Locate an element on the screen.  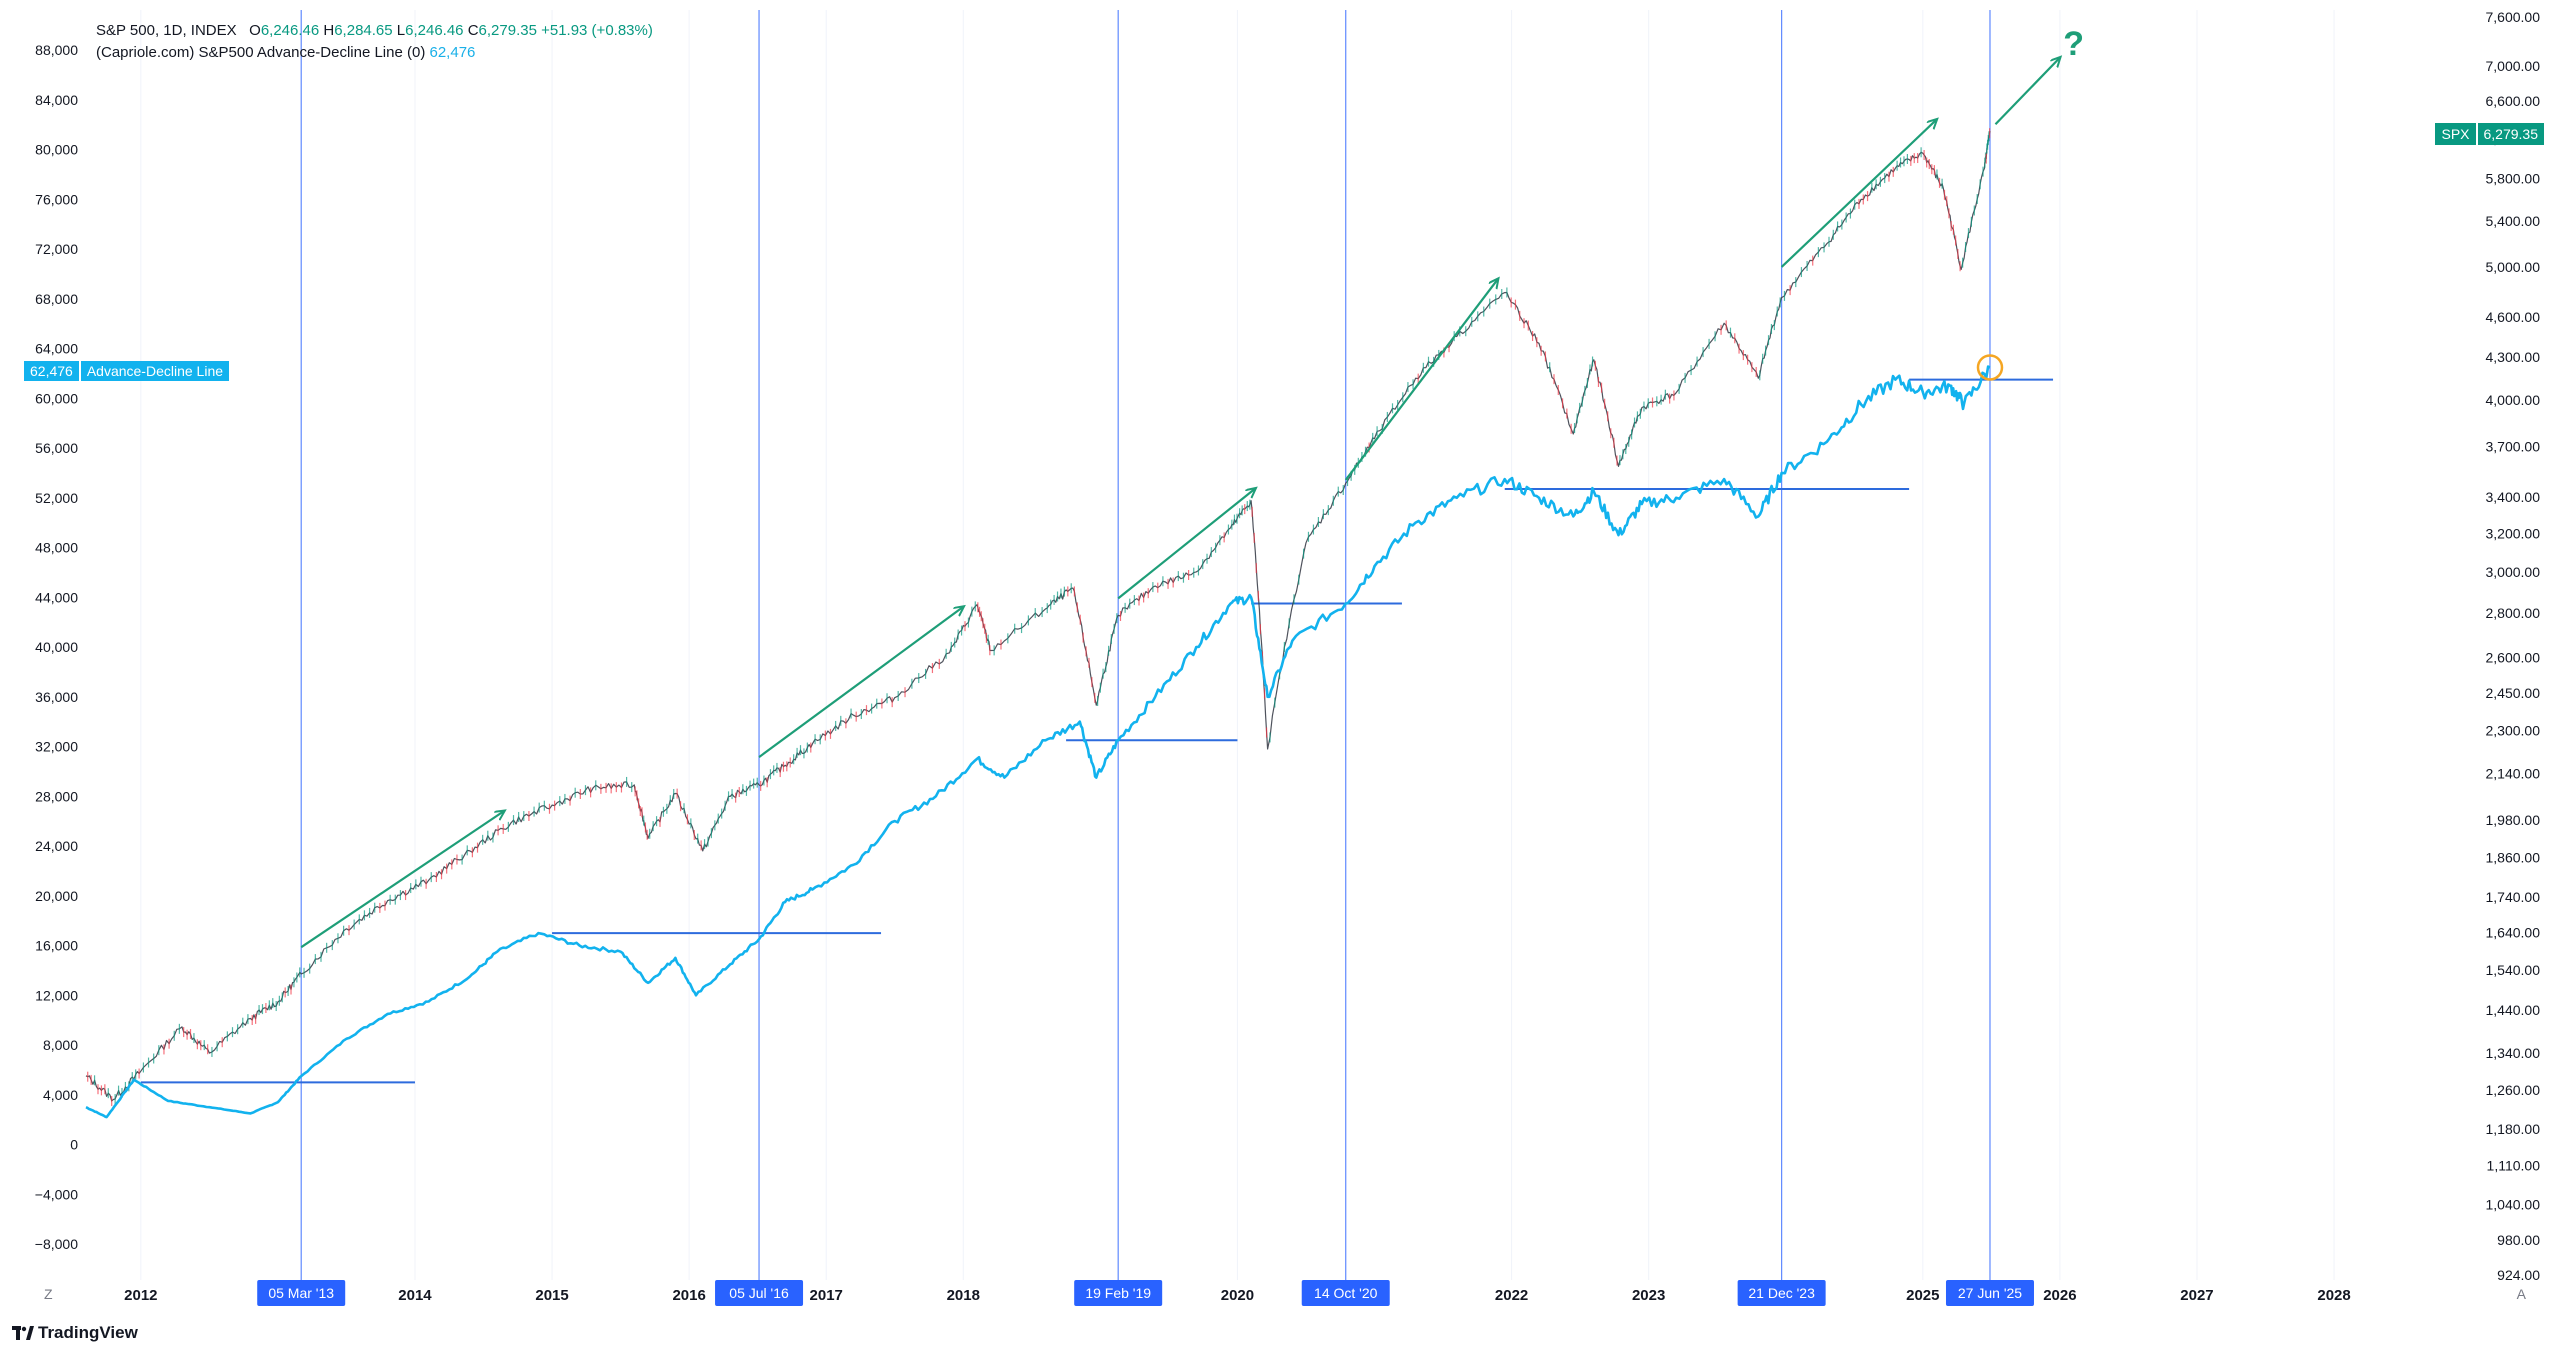
left-tick-label: 72,000 is located at coordinates (56, 249).